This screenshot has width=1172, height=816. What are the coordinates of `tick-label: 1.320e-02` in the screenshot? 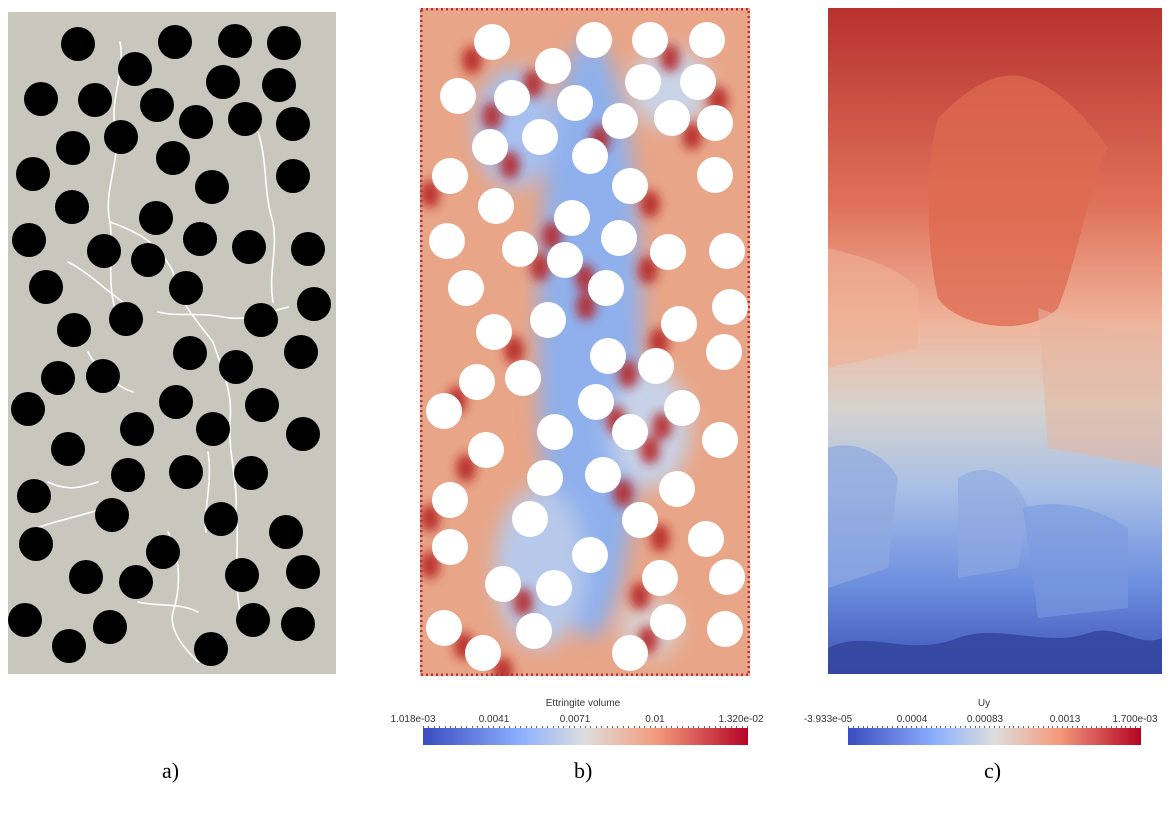 It's located at (741, 719).